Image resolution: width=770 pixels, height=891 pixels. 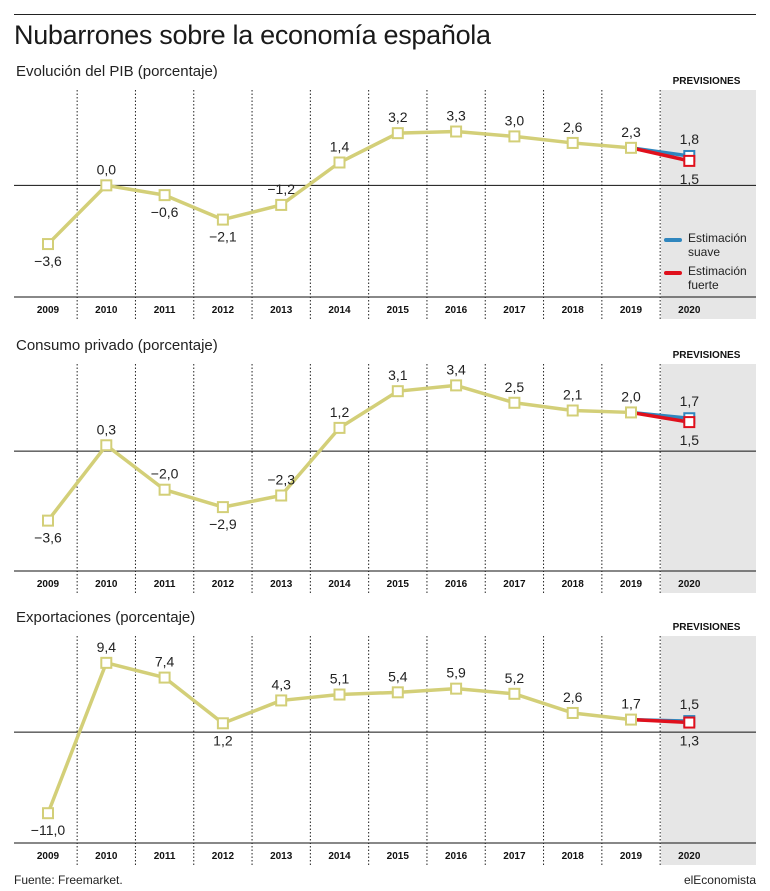 I want to click on data-label: 0,3, so click(x=107, y=429).